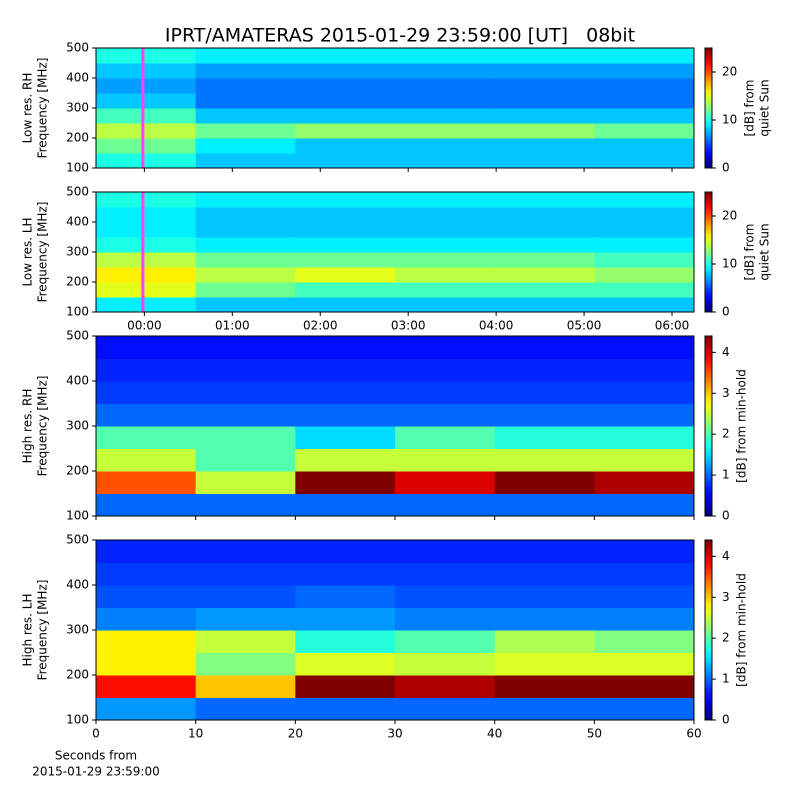  Describe the element at coordinates (77, 426) in the screenshot. I see `y-tick-label: 300` at that location.